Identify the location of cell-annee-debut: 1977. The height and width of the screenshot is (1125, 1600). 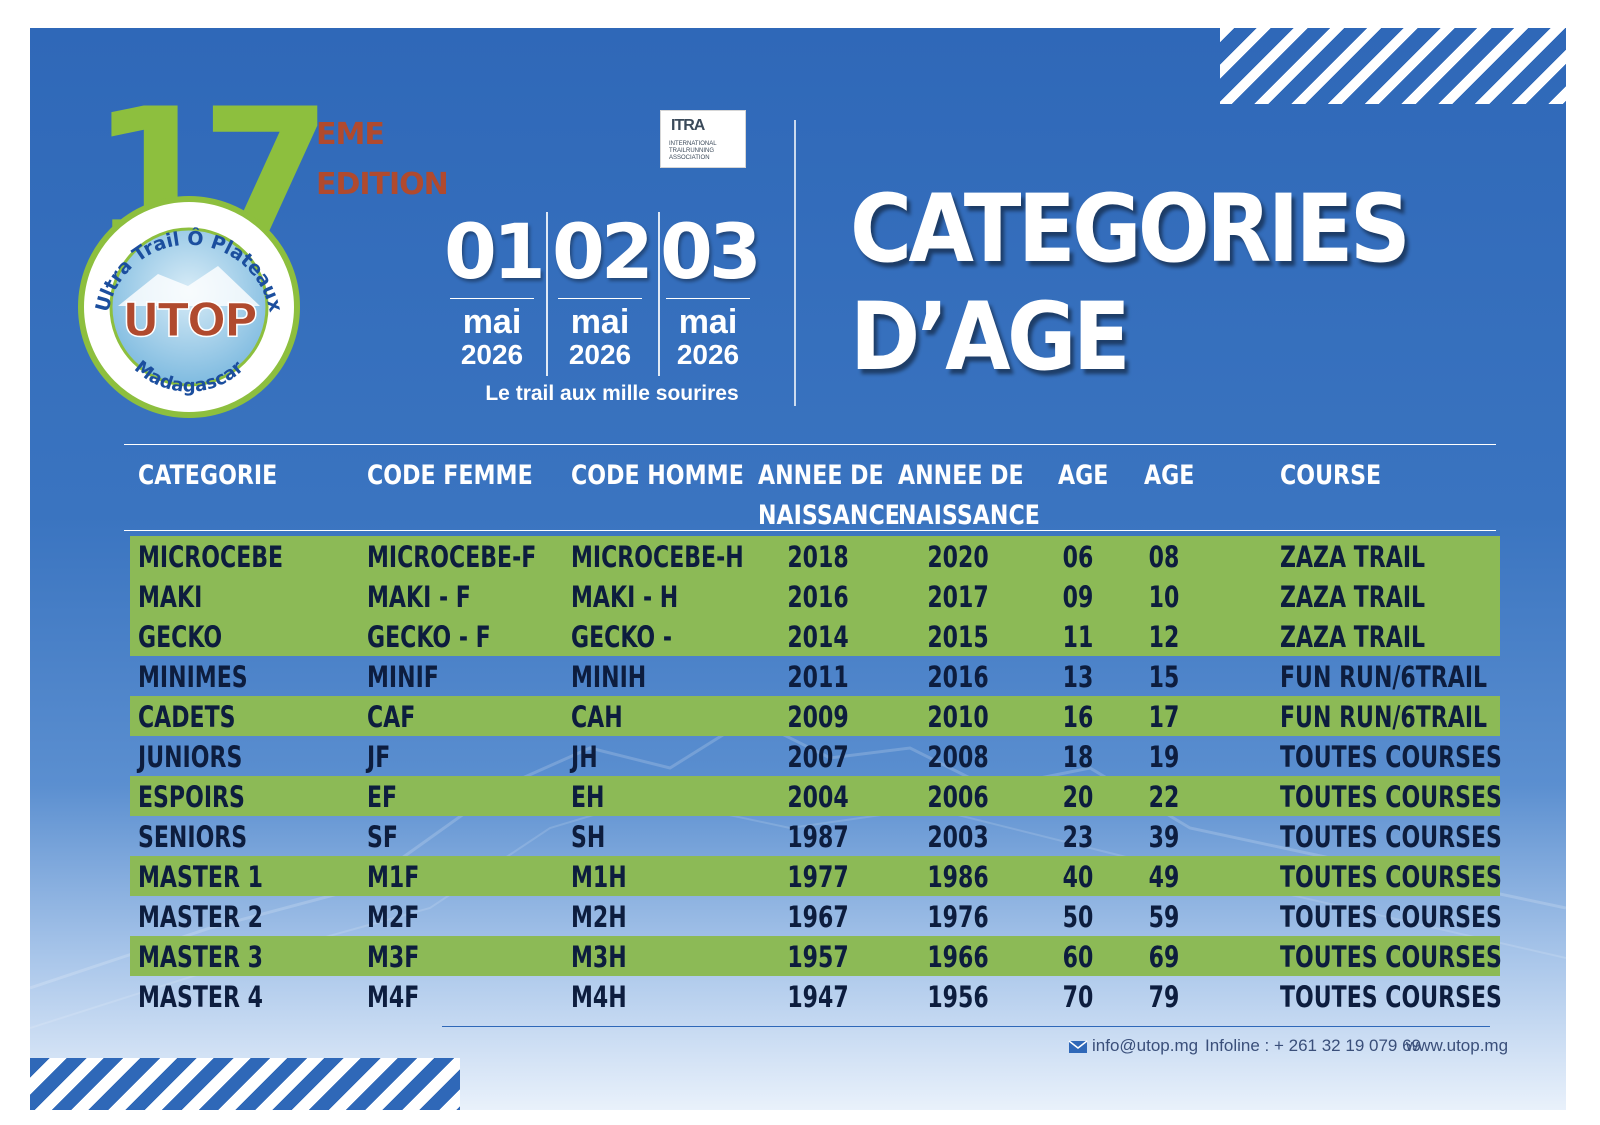
(818, 877).